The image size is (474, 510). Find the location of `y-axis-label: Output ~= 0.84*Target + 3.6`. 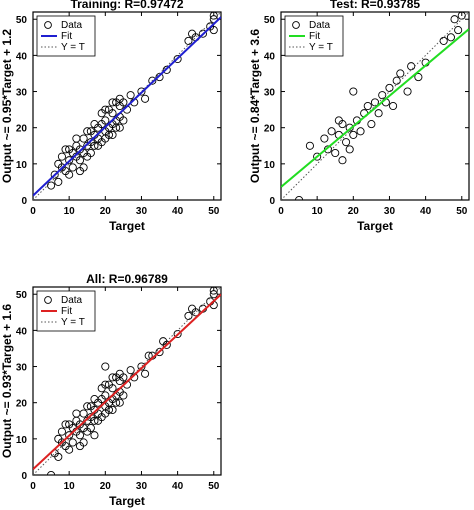

y-axis-label: Output ~= 0.84*Target + 3.6 is located at coordinates (255, 106).